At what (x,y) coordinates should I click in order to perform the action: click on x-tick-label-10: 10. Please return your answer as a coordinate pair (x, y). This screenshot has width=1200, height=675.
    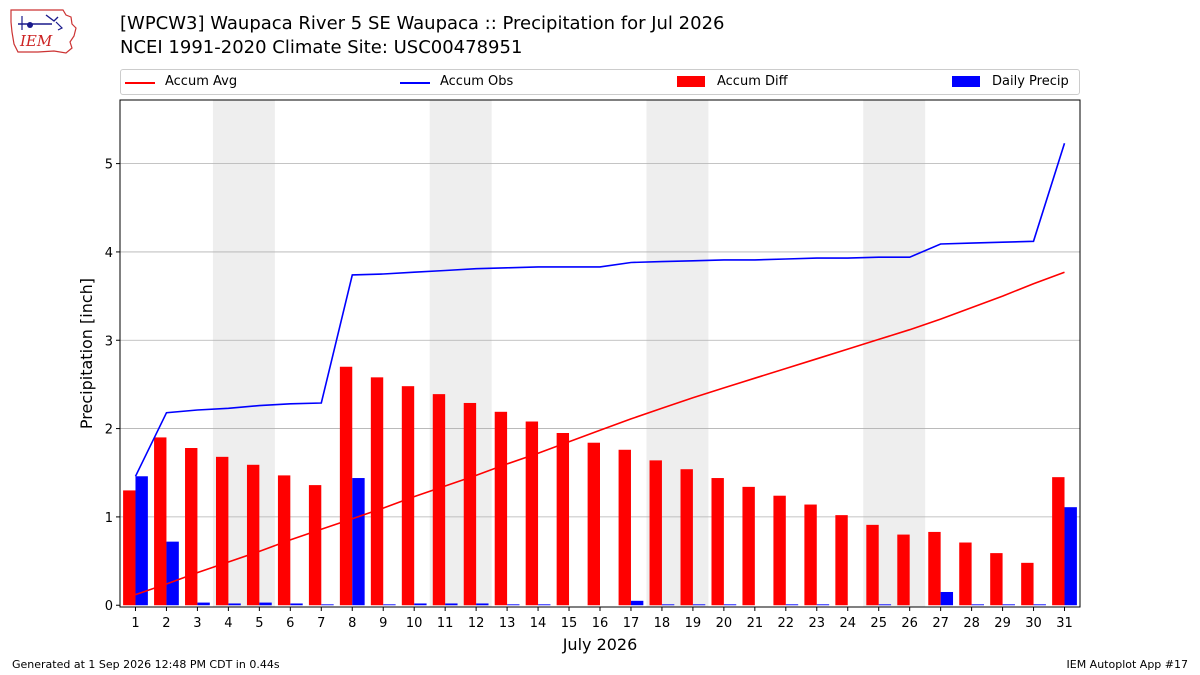
    Looking at the image, I should click on (414, 623).